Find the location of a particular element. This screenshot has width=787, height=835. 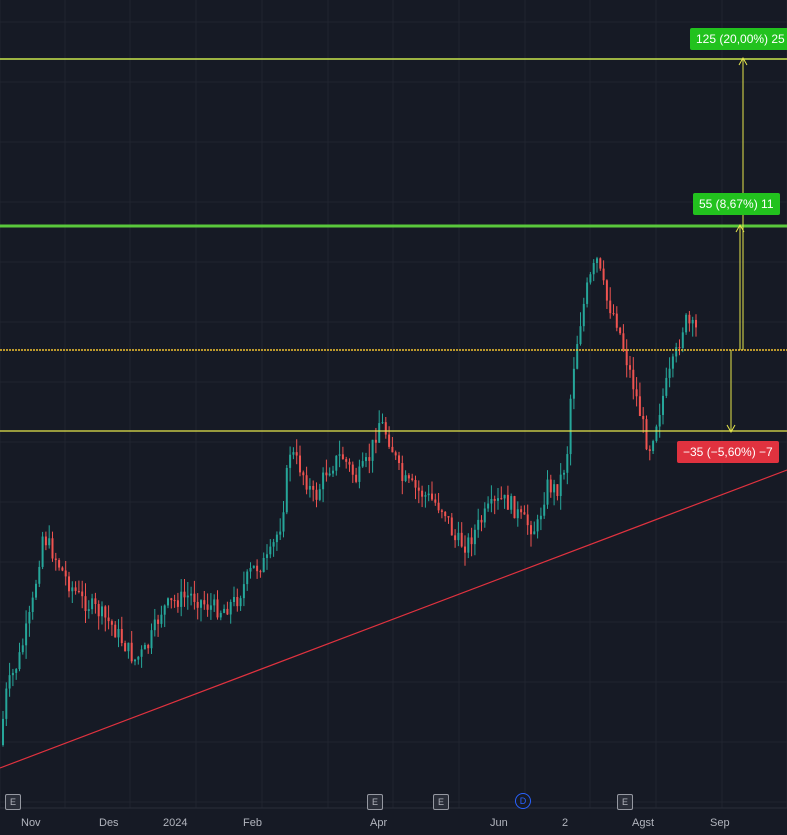

arrowhead is located at coordinates (740, 228).